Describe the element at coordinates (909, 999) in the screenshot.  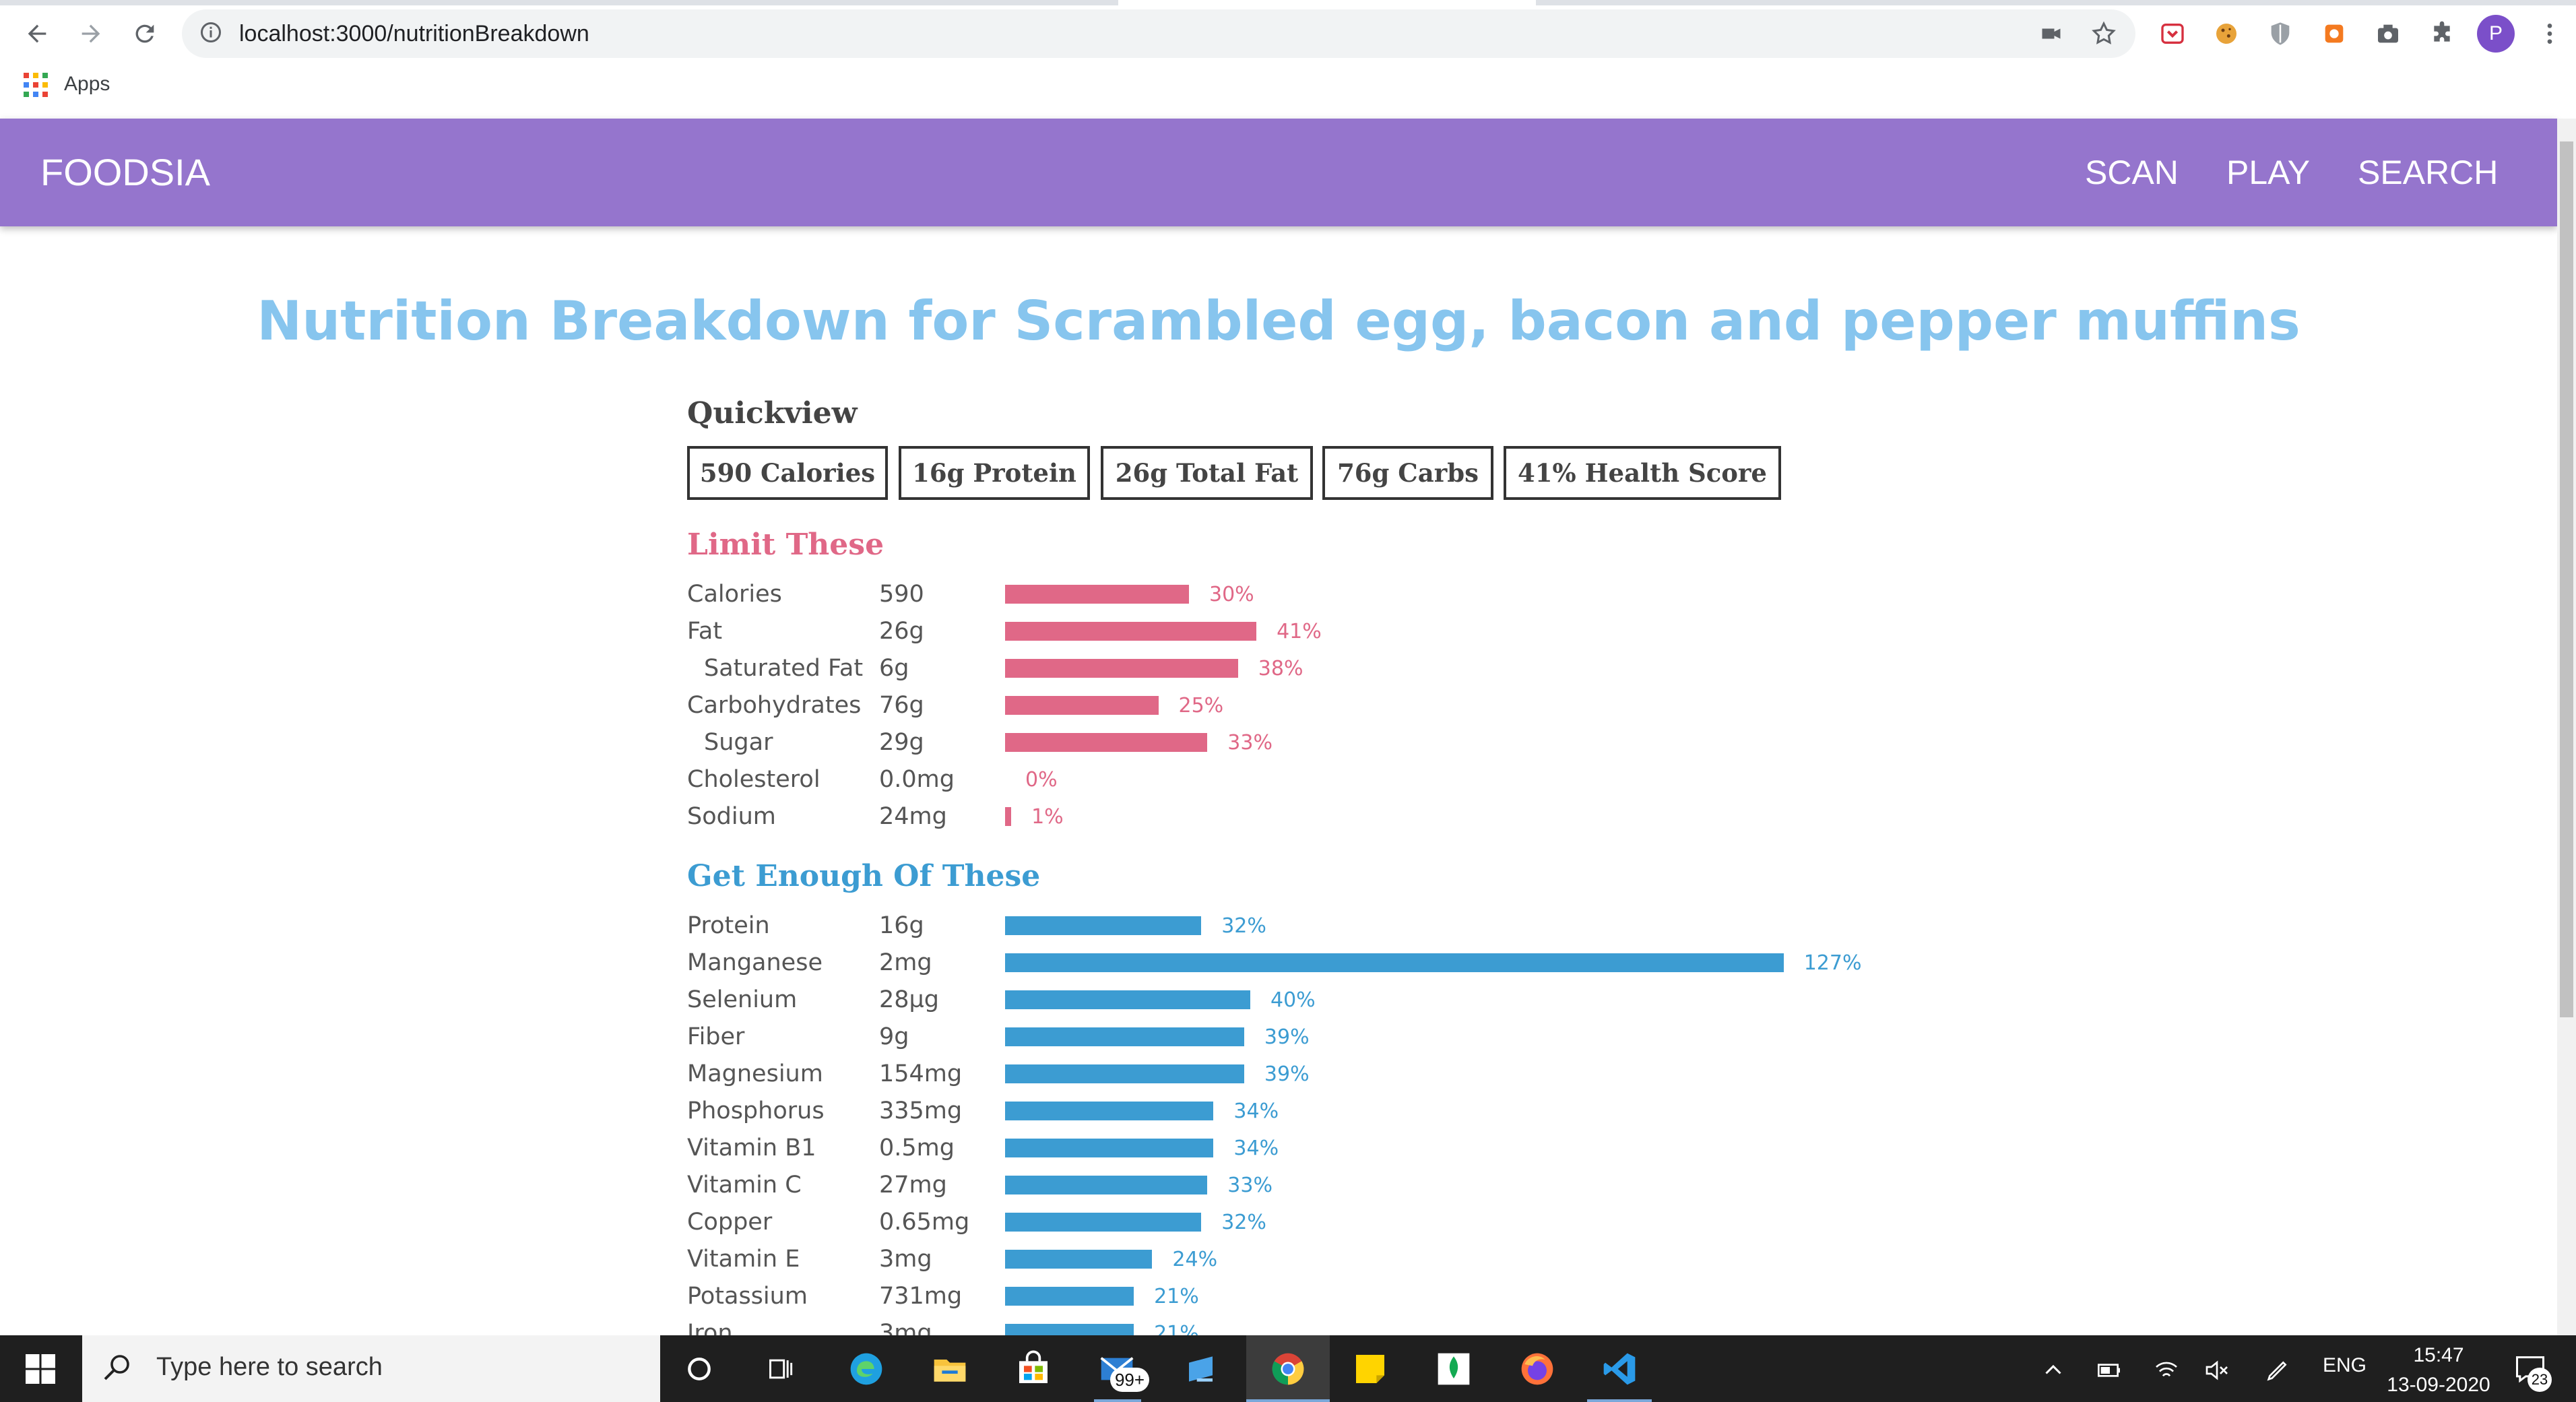
I see `nutrient-amount: 28µg` at that location.